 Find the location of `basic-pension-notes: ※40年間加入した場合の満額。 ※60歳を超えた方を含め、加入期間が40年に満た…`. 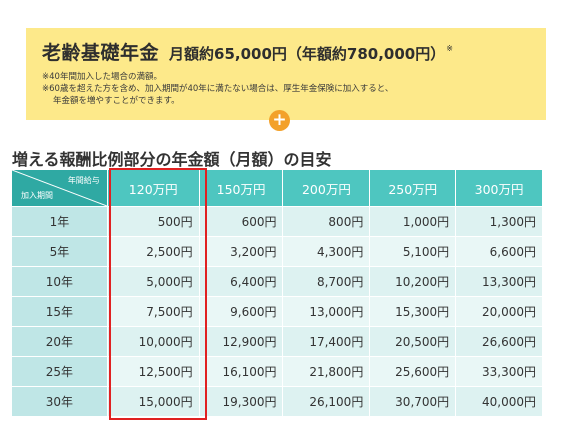

basic-pension-notes: ※40年間加入した場合の満額。 ※60歳を超えた方を含め、加入期間が40年に満た… is located at coordinates (288, 89).